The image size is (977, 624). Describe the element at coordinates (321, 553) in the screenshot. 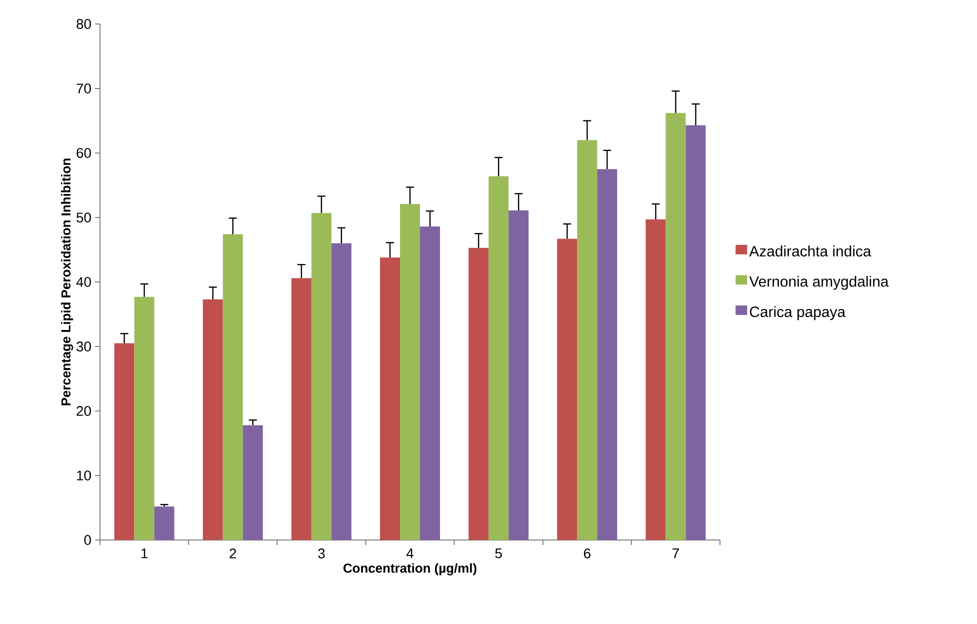

I see `x-tick-label: 3` at that location.